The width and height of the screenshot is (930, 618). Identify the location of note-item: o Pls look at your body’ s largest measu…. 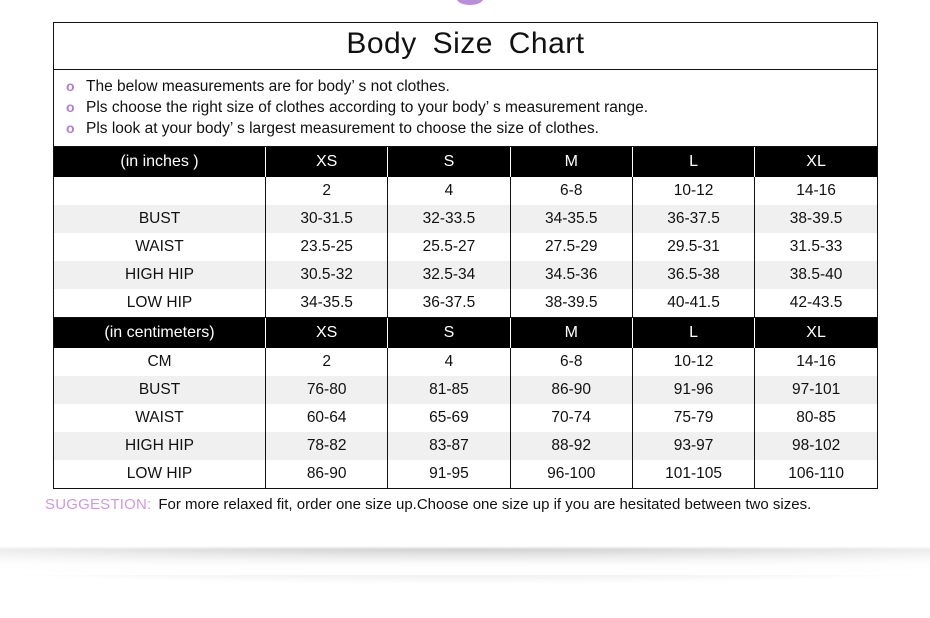
(471, 128).